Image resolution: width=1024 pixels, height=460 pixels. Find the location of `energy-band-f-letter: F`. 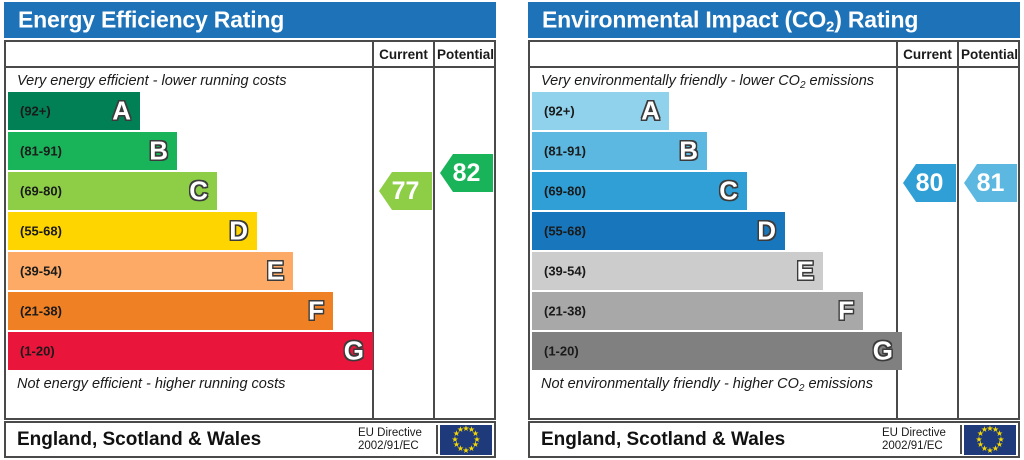

energy-band-f-letter: F is located at coordinates (316, 310).